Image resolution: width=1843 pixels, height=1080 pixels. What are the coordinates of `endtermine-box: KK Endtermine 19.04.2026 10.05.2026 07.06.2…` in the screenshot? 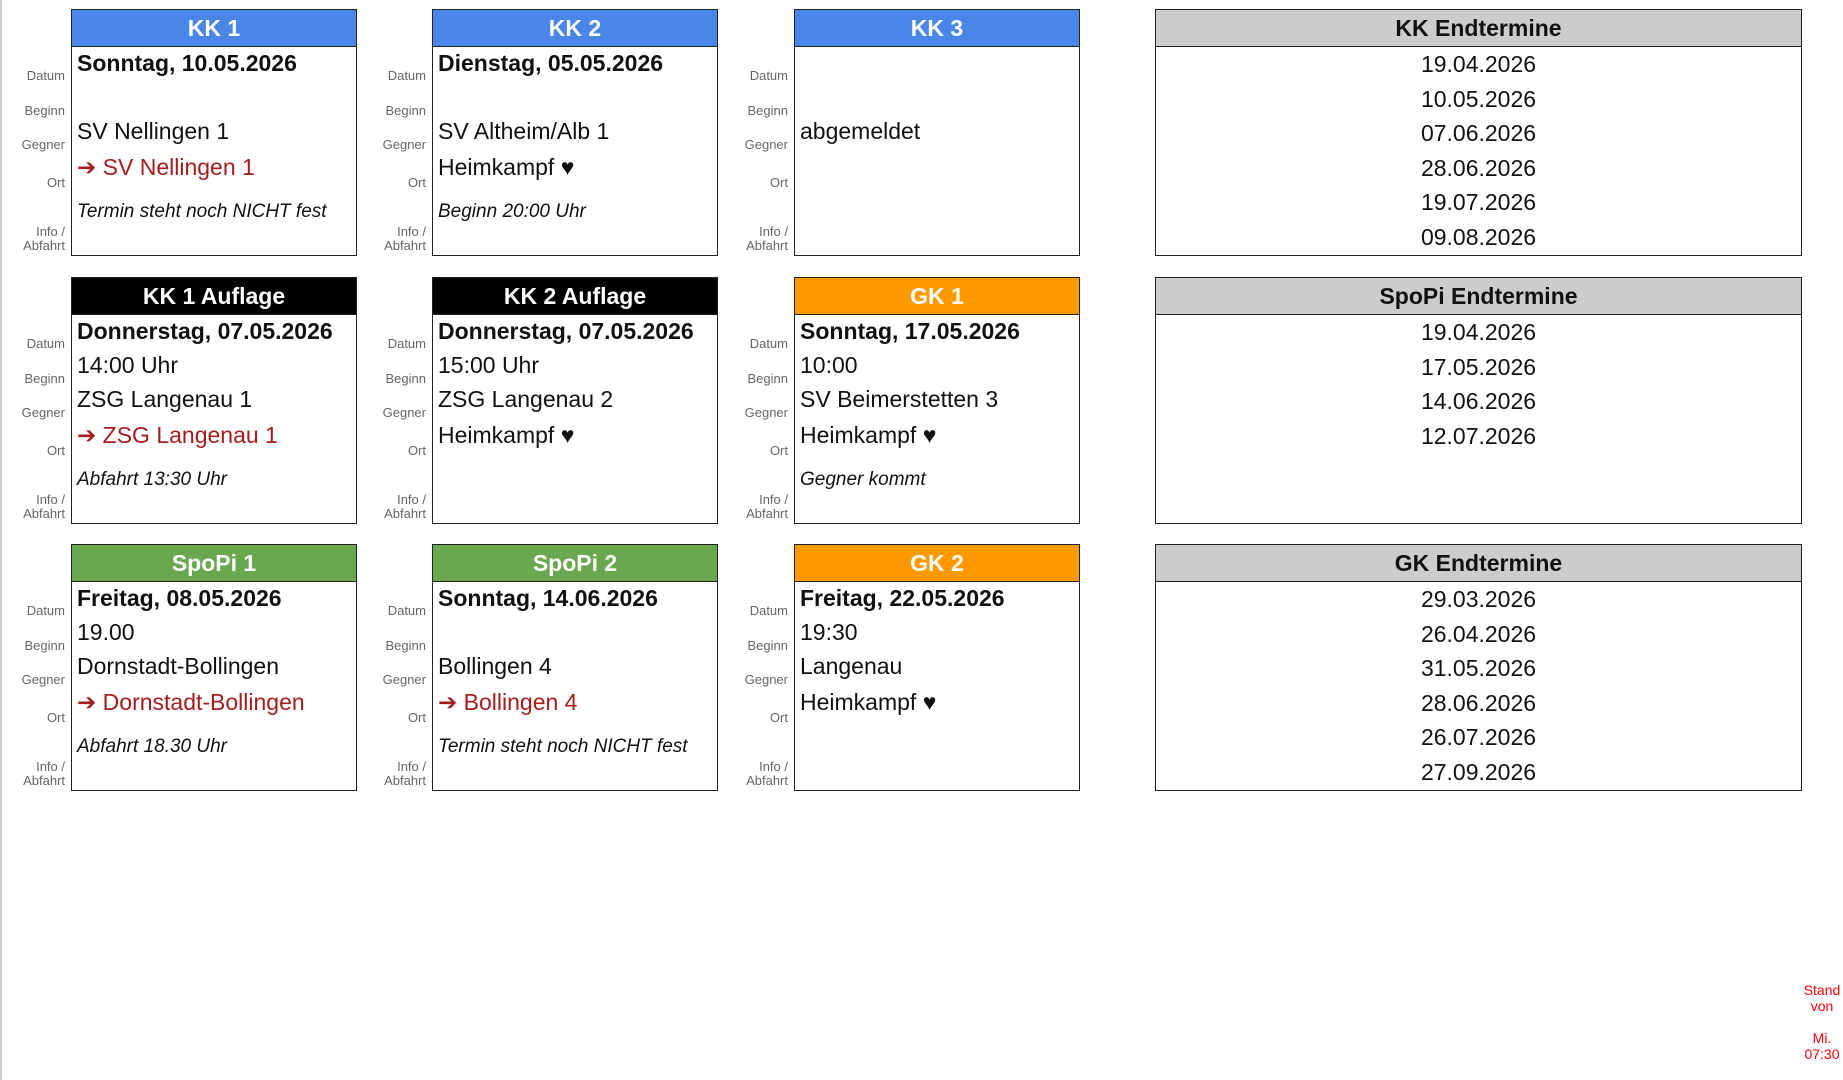 It's located at (1478, 132).